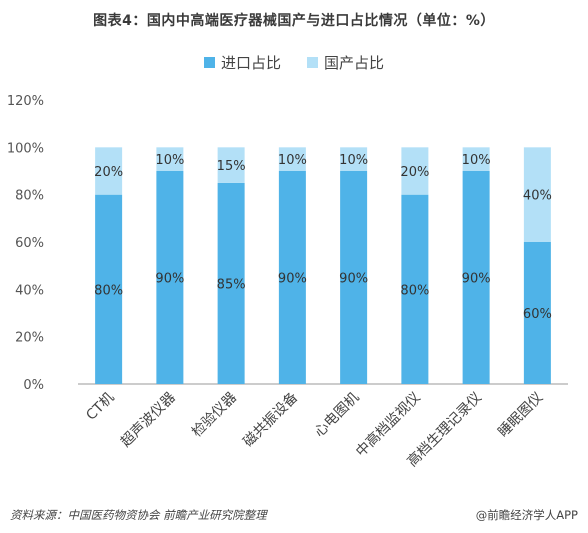 Image resolution: width=588 pixels, height=533 pixels. Describe the element at coordinates (294, 515) in the screenshot. I see `footer: 资料来源：中国医药物资协会 前瞻产业研究院整理 @前瞻经济学人APP` at that location.